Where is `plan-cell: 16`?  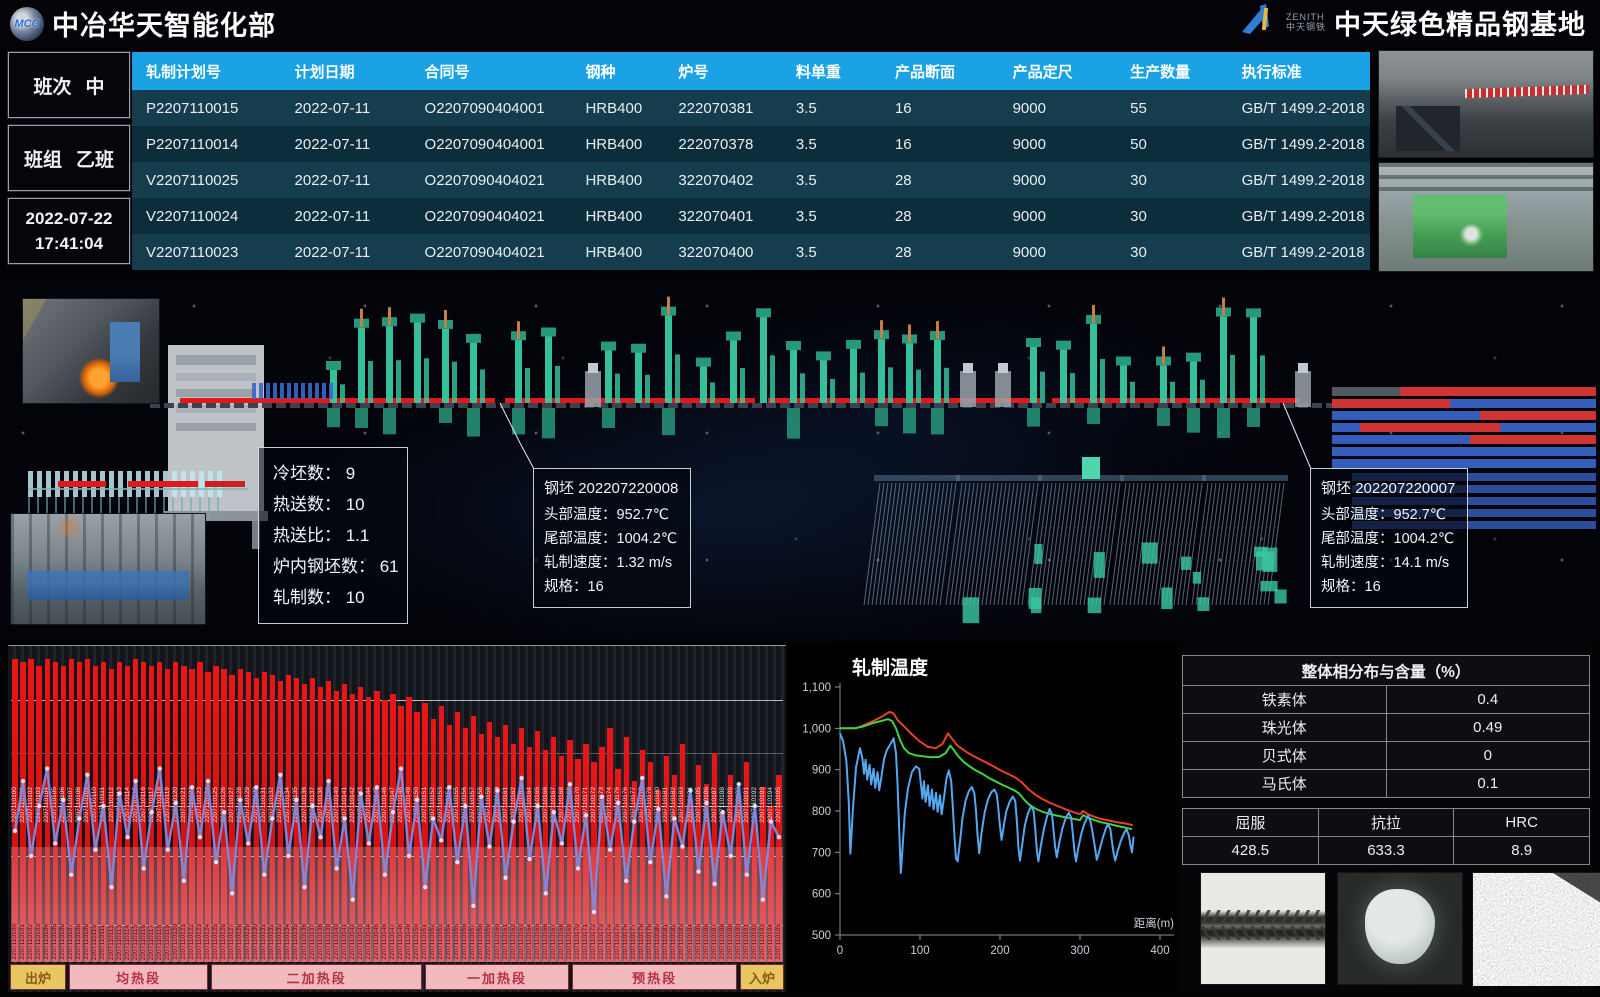
plan-cell: 16 is located at coordinates (939, 144).